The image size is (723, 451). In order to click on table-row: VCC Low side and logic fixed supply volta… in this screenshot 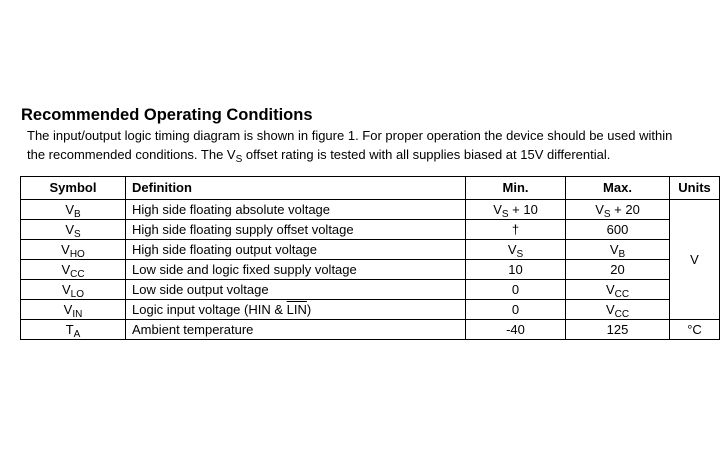, I will do `click(370, 269)`.